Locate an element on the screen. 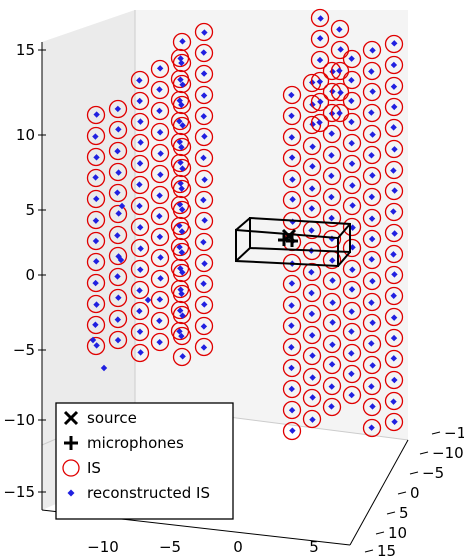 This screenshot has width=464, height=558. z-tick-label: 0 is located at coordinates (30, 275).